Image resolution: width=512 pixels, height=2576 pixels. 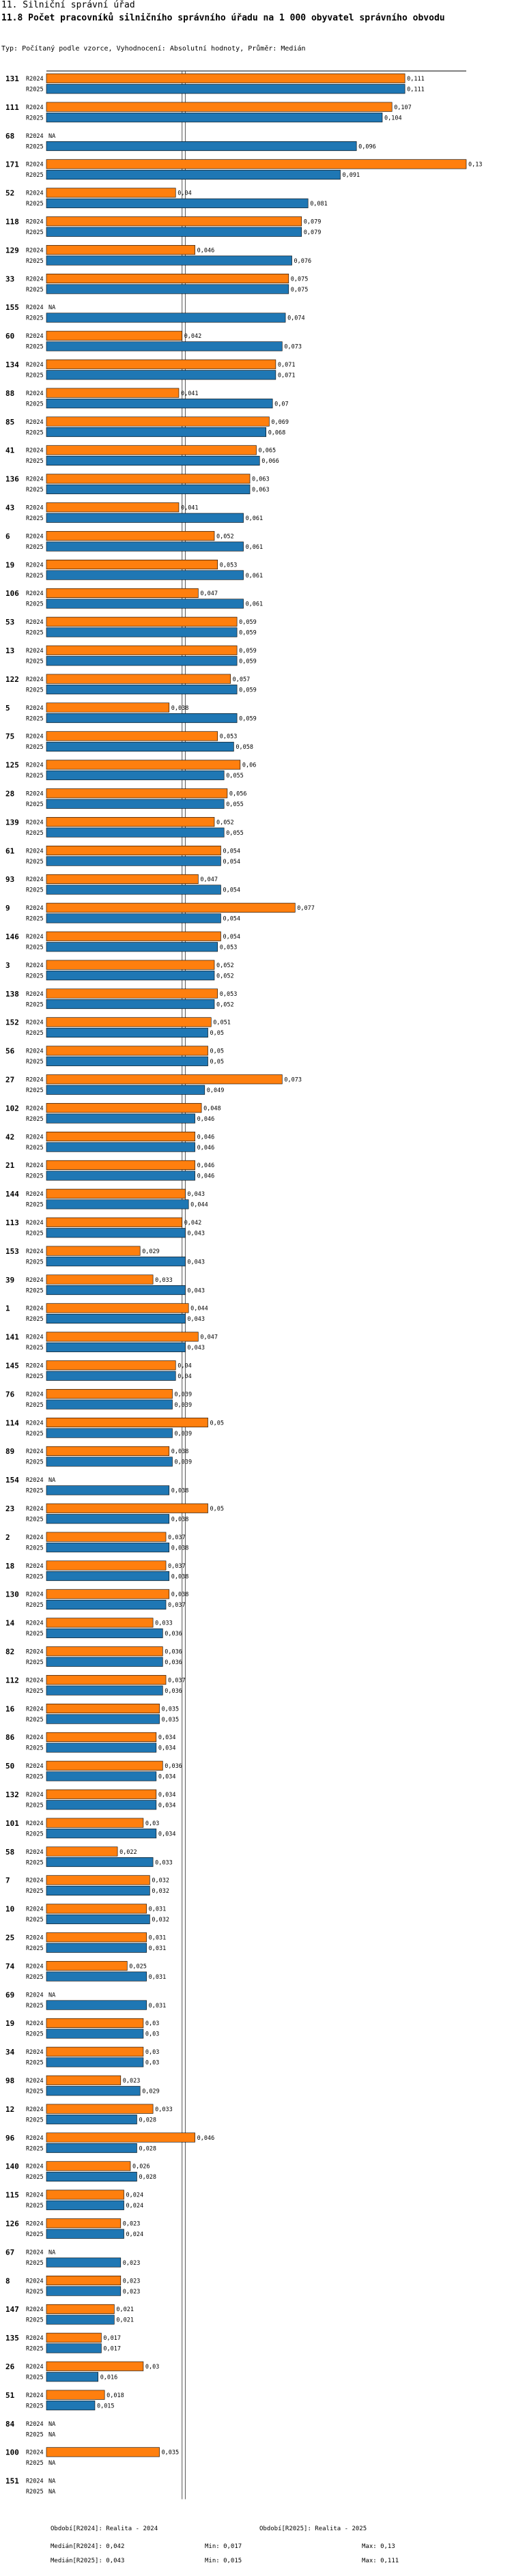 I want to click on row-id-label: 52, so click(x=9, y=193).